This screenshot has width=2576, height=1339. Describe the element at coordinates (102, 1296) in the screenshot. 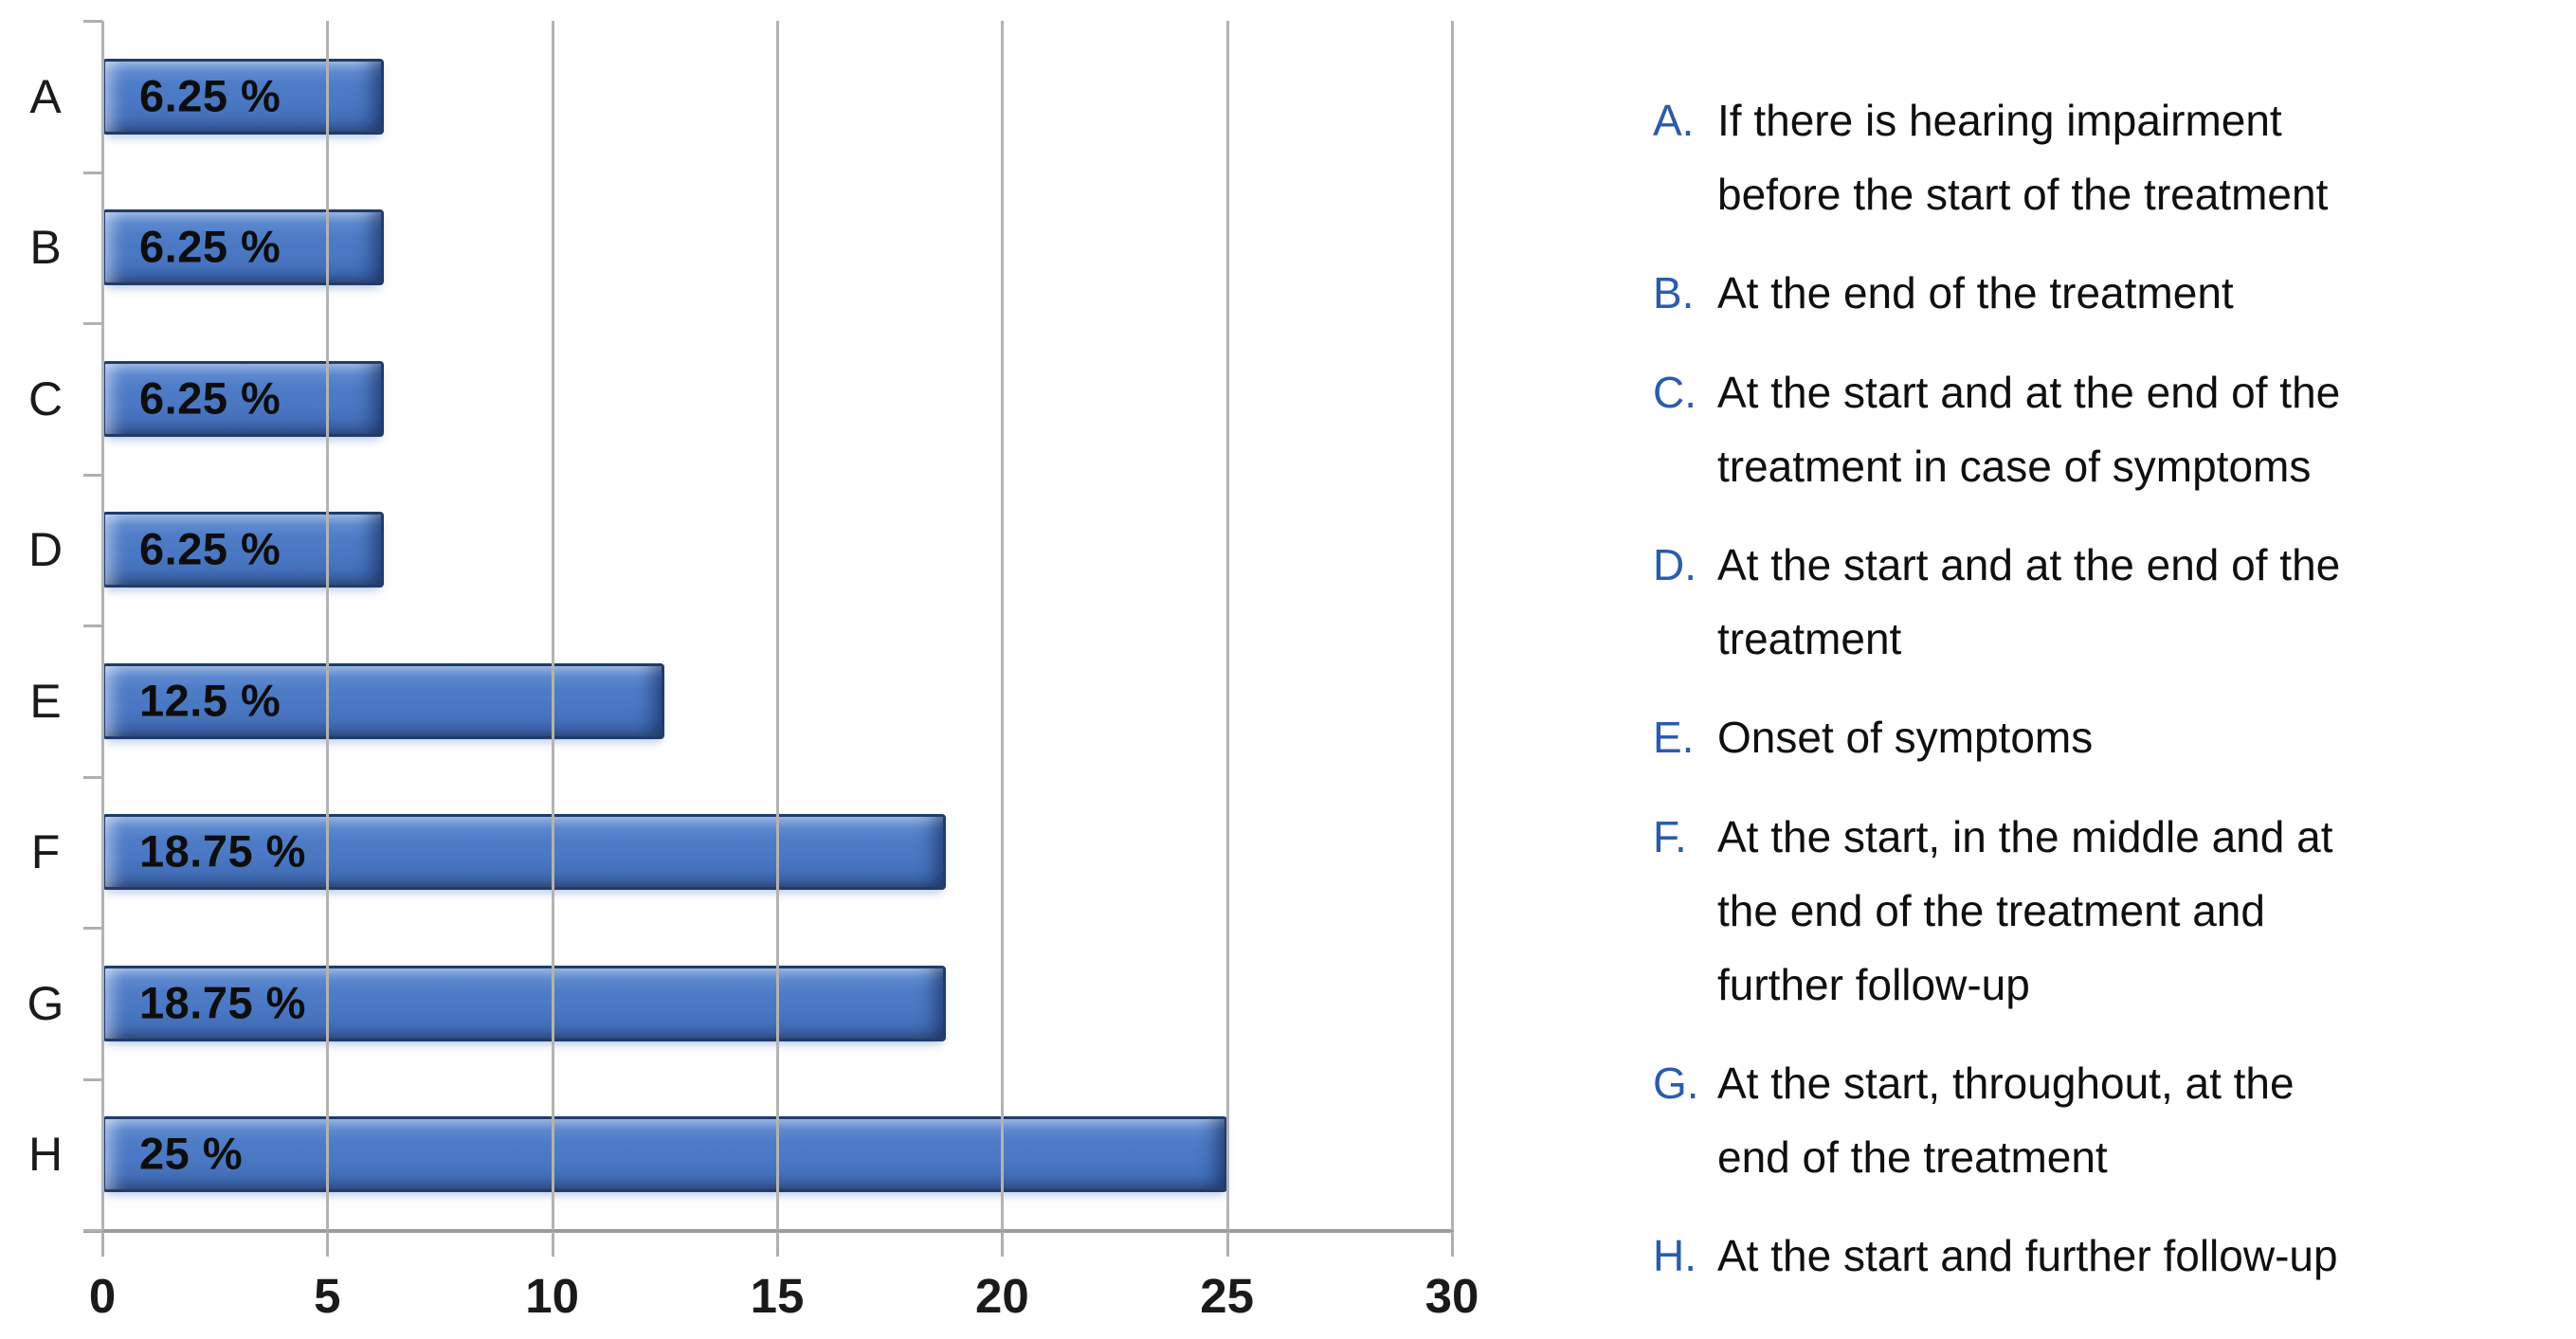

I see `x-tick-label: 0` at that location.